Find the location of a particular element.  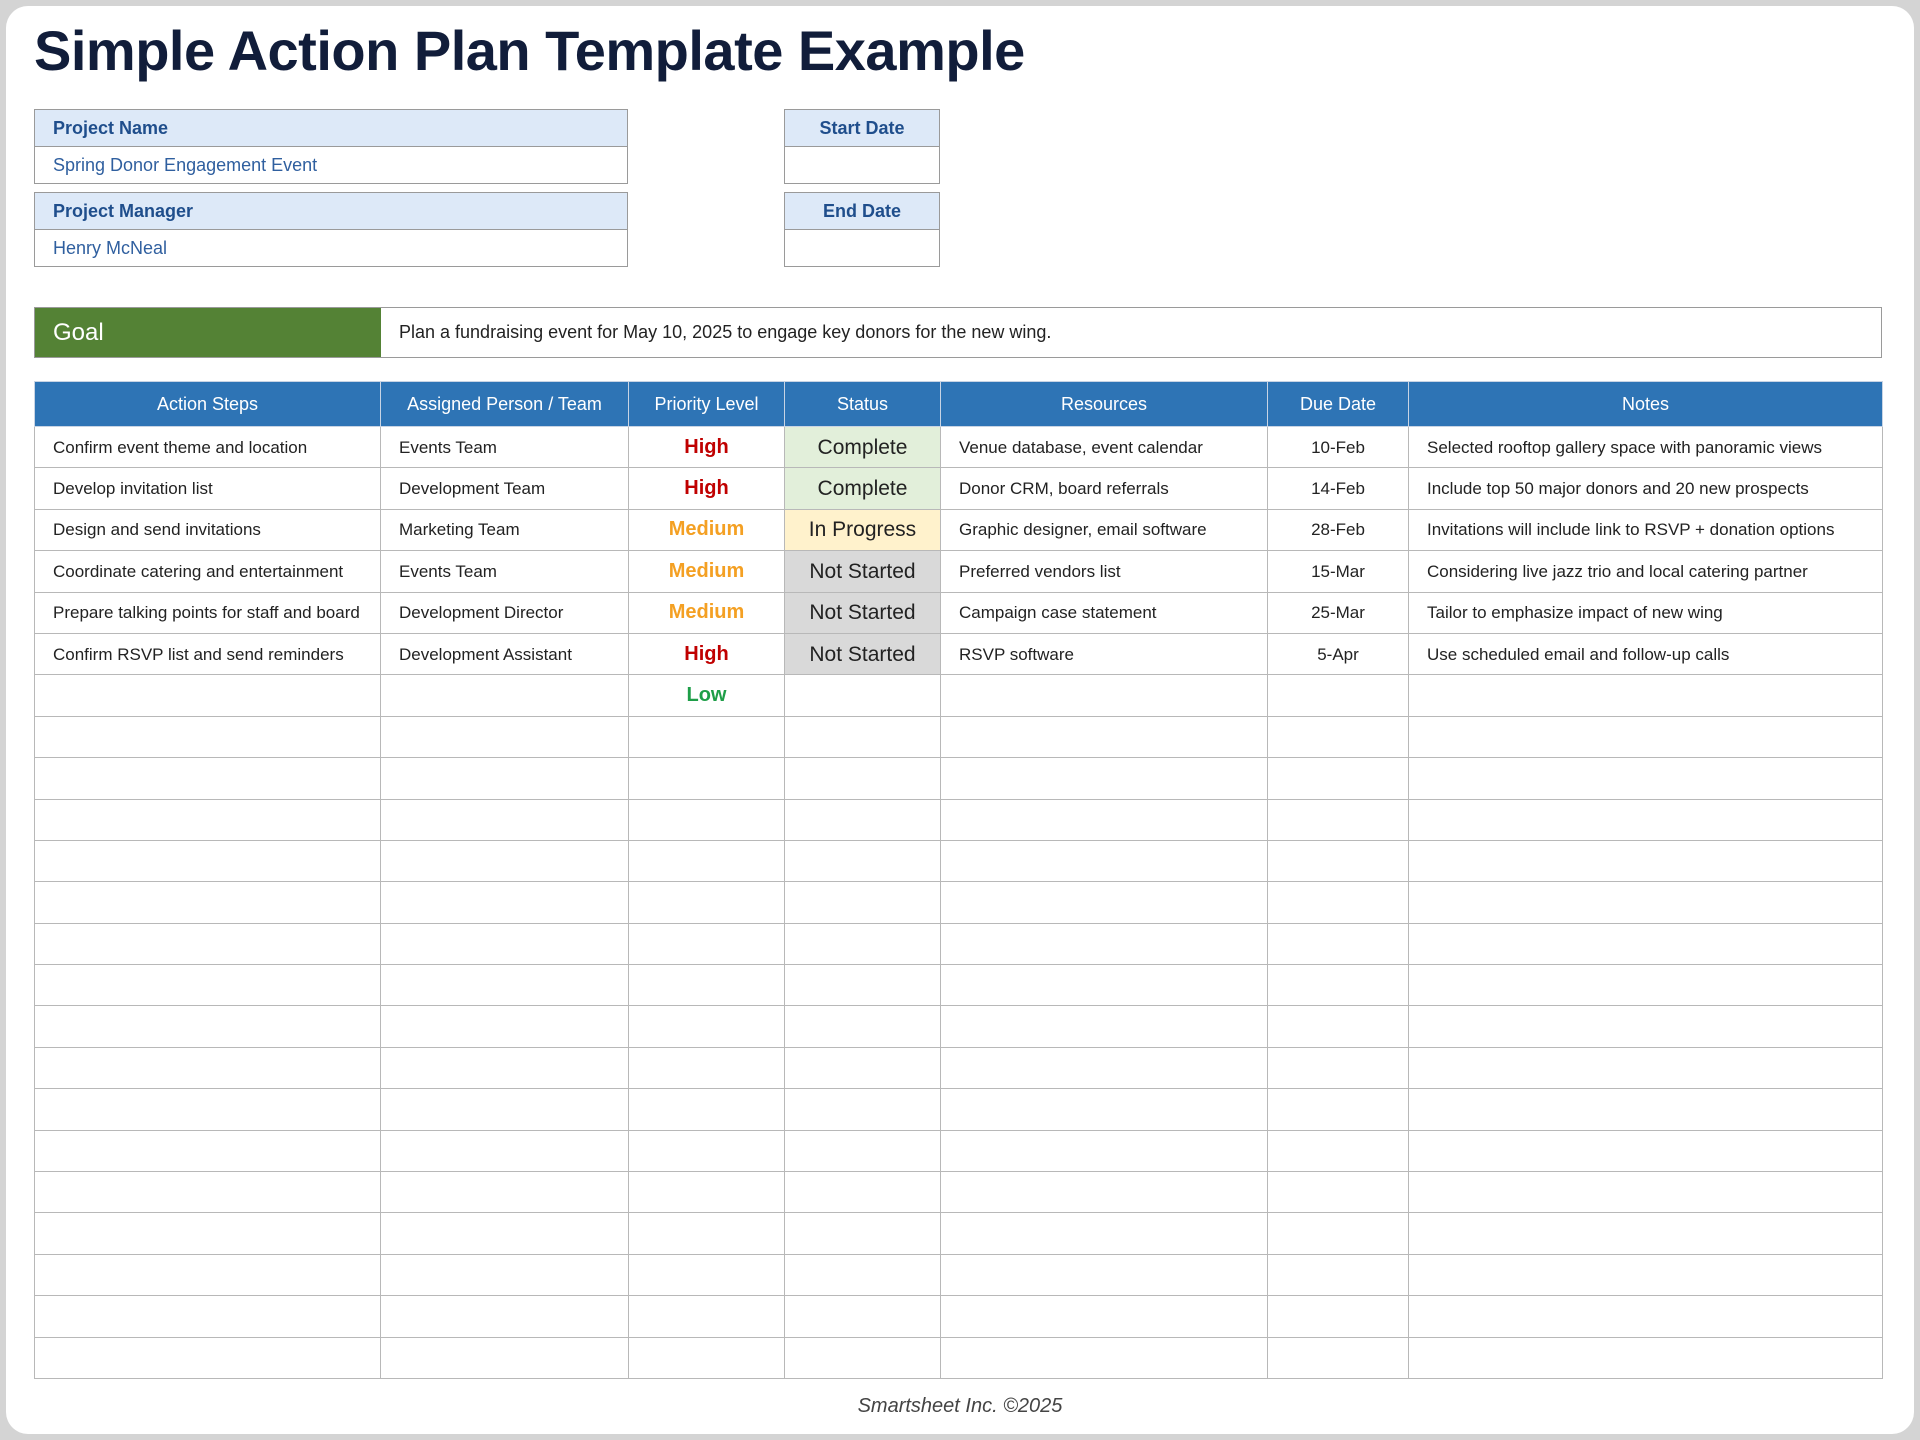

priority-cell: Medium is located at coordinates (706, 571).